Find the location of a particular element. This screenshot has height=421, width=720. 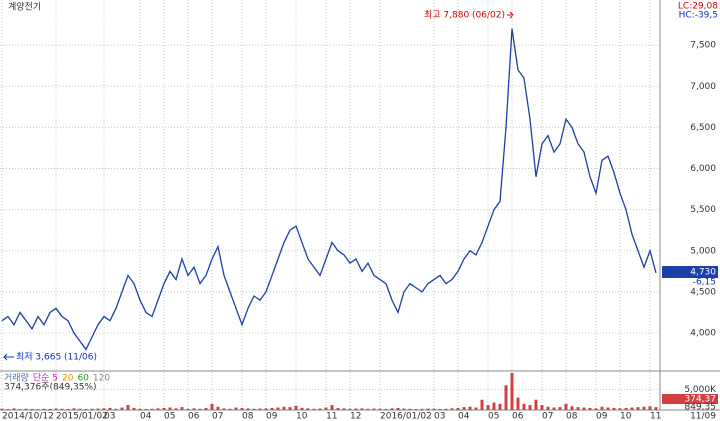

x-tick-label: 06 is located at coordinates (518, 416).